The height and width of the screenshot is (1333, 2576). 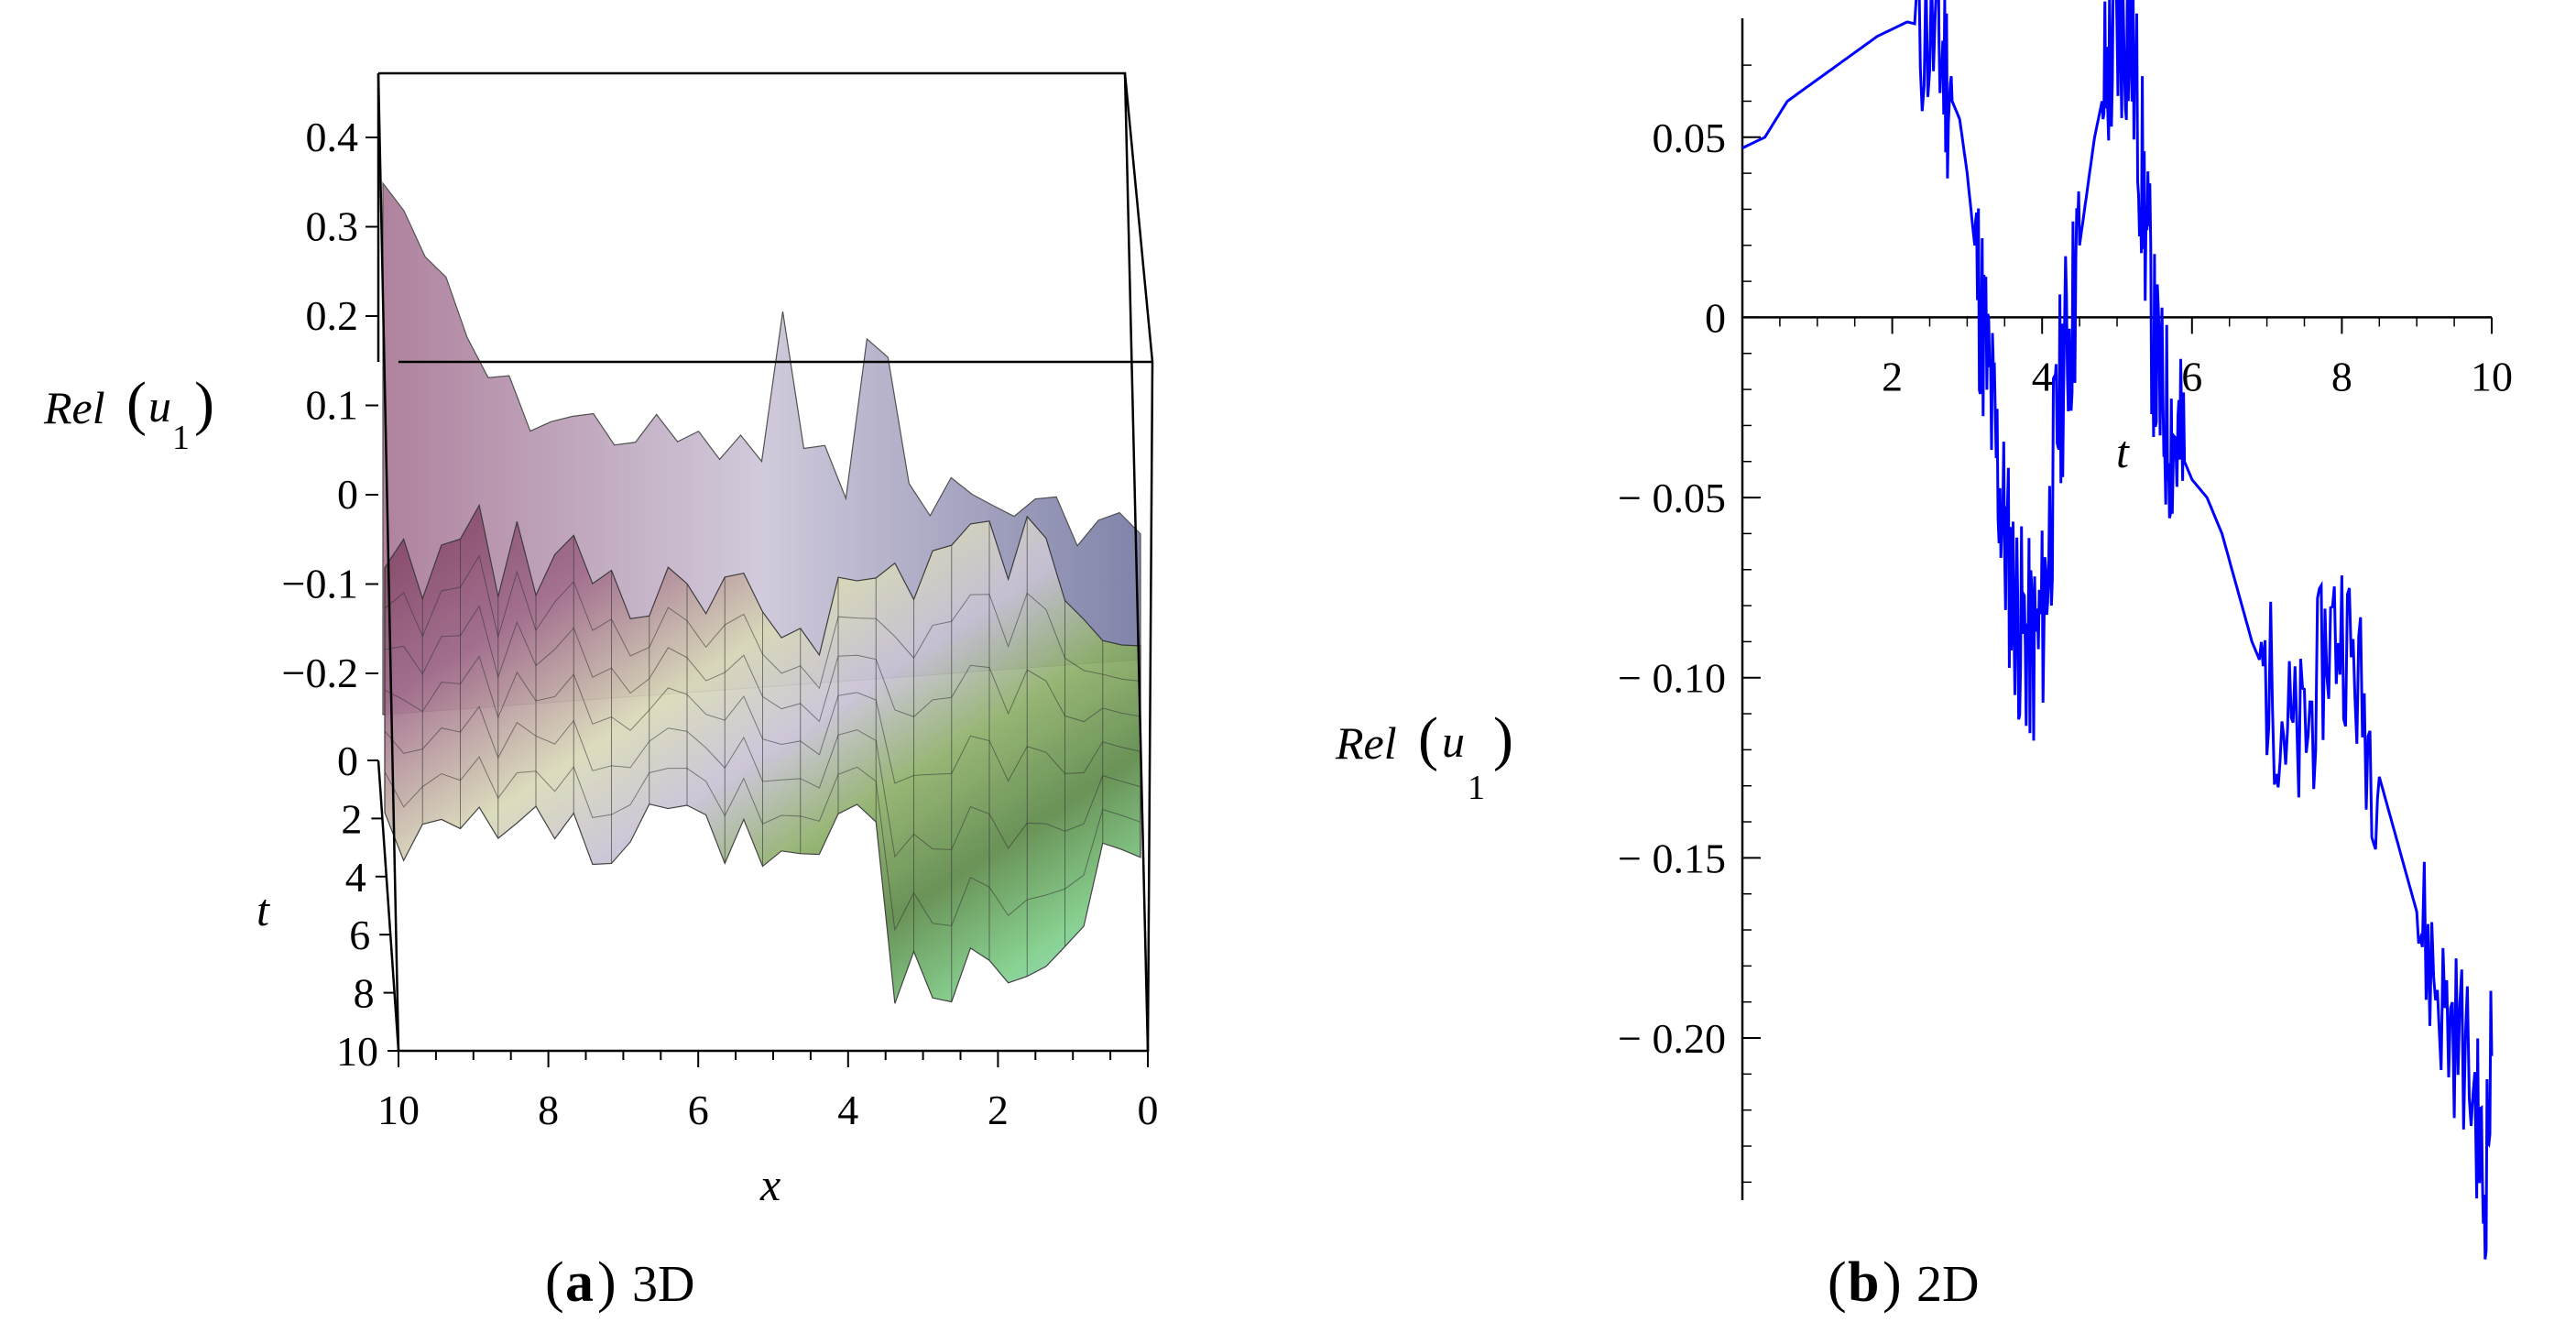 What do you see at coordinates (1477, 788) in the screenshot?
I see `y-axis-title-sub: 1` at bounding box center [1477, 788].